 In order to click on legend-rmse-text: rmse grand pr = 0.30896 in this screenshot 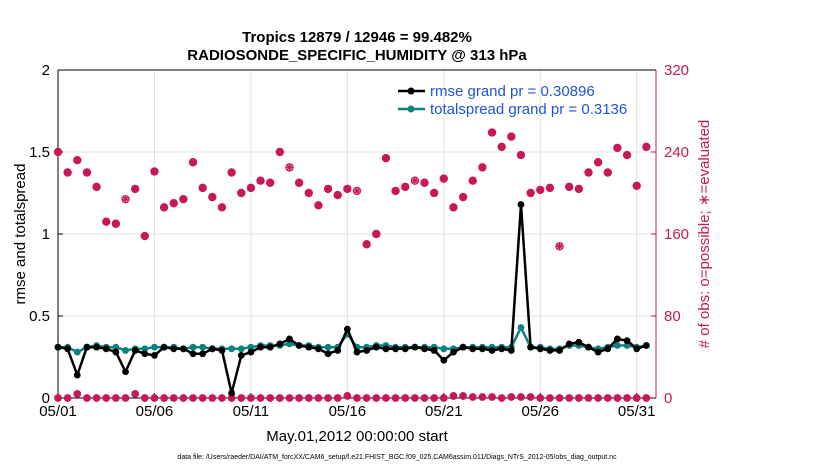, I will do `click(512, 91)`.